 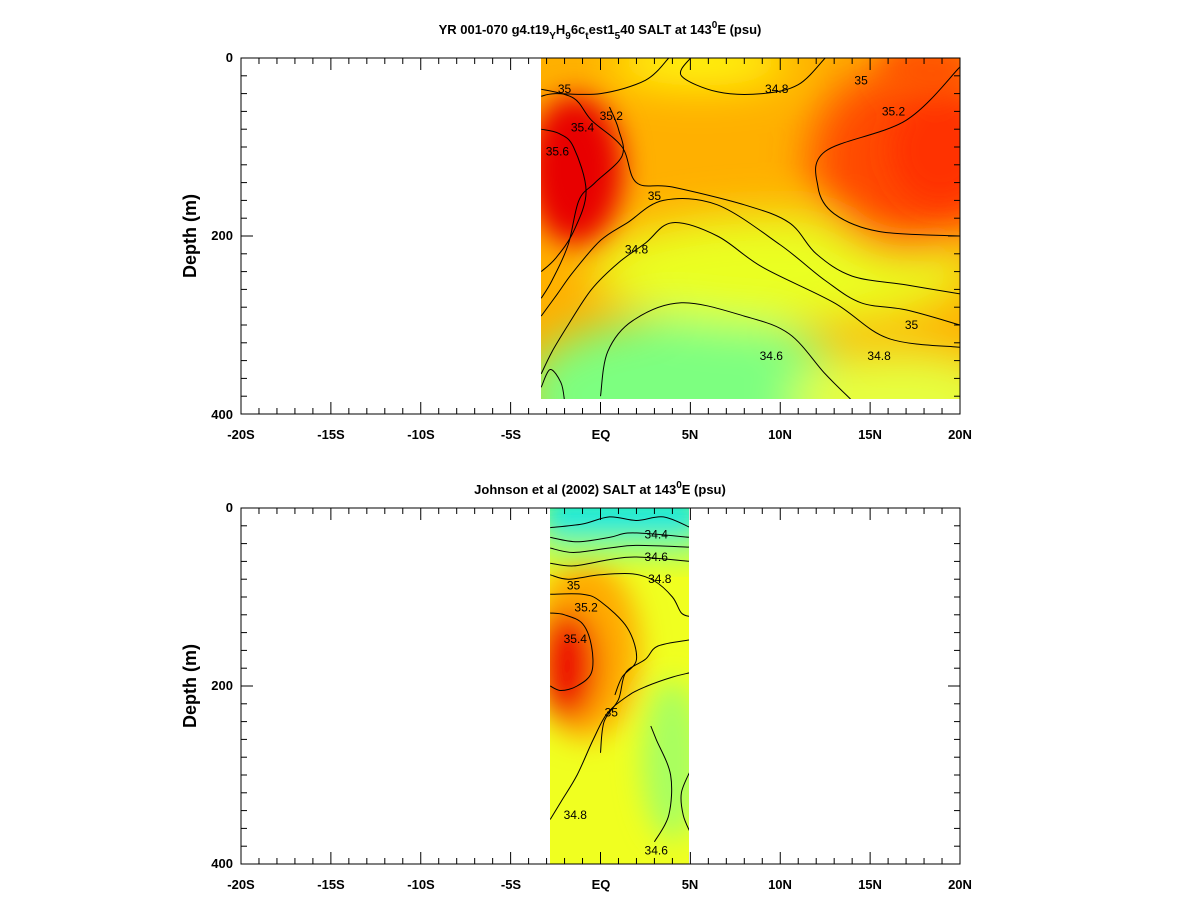 I want to click on contour-label: 34.4, so click(x=657, y=535).